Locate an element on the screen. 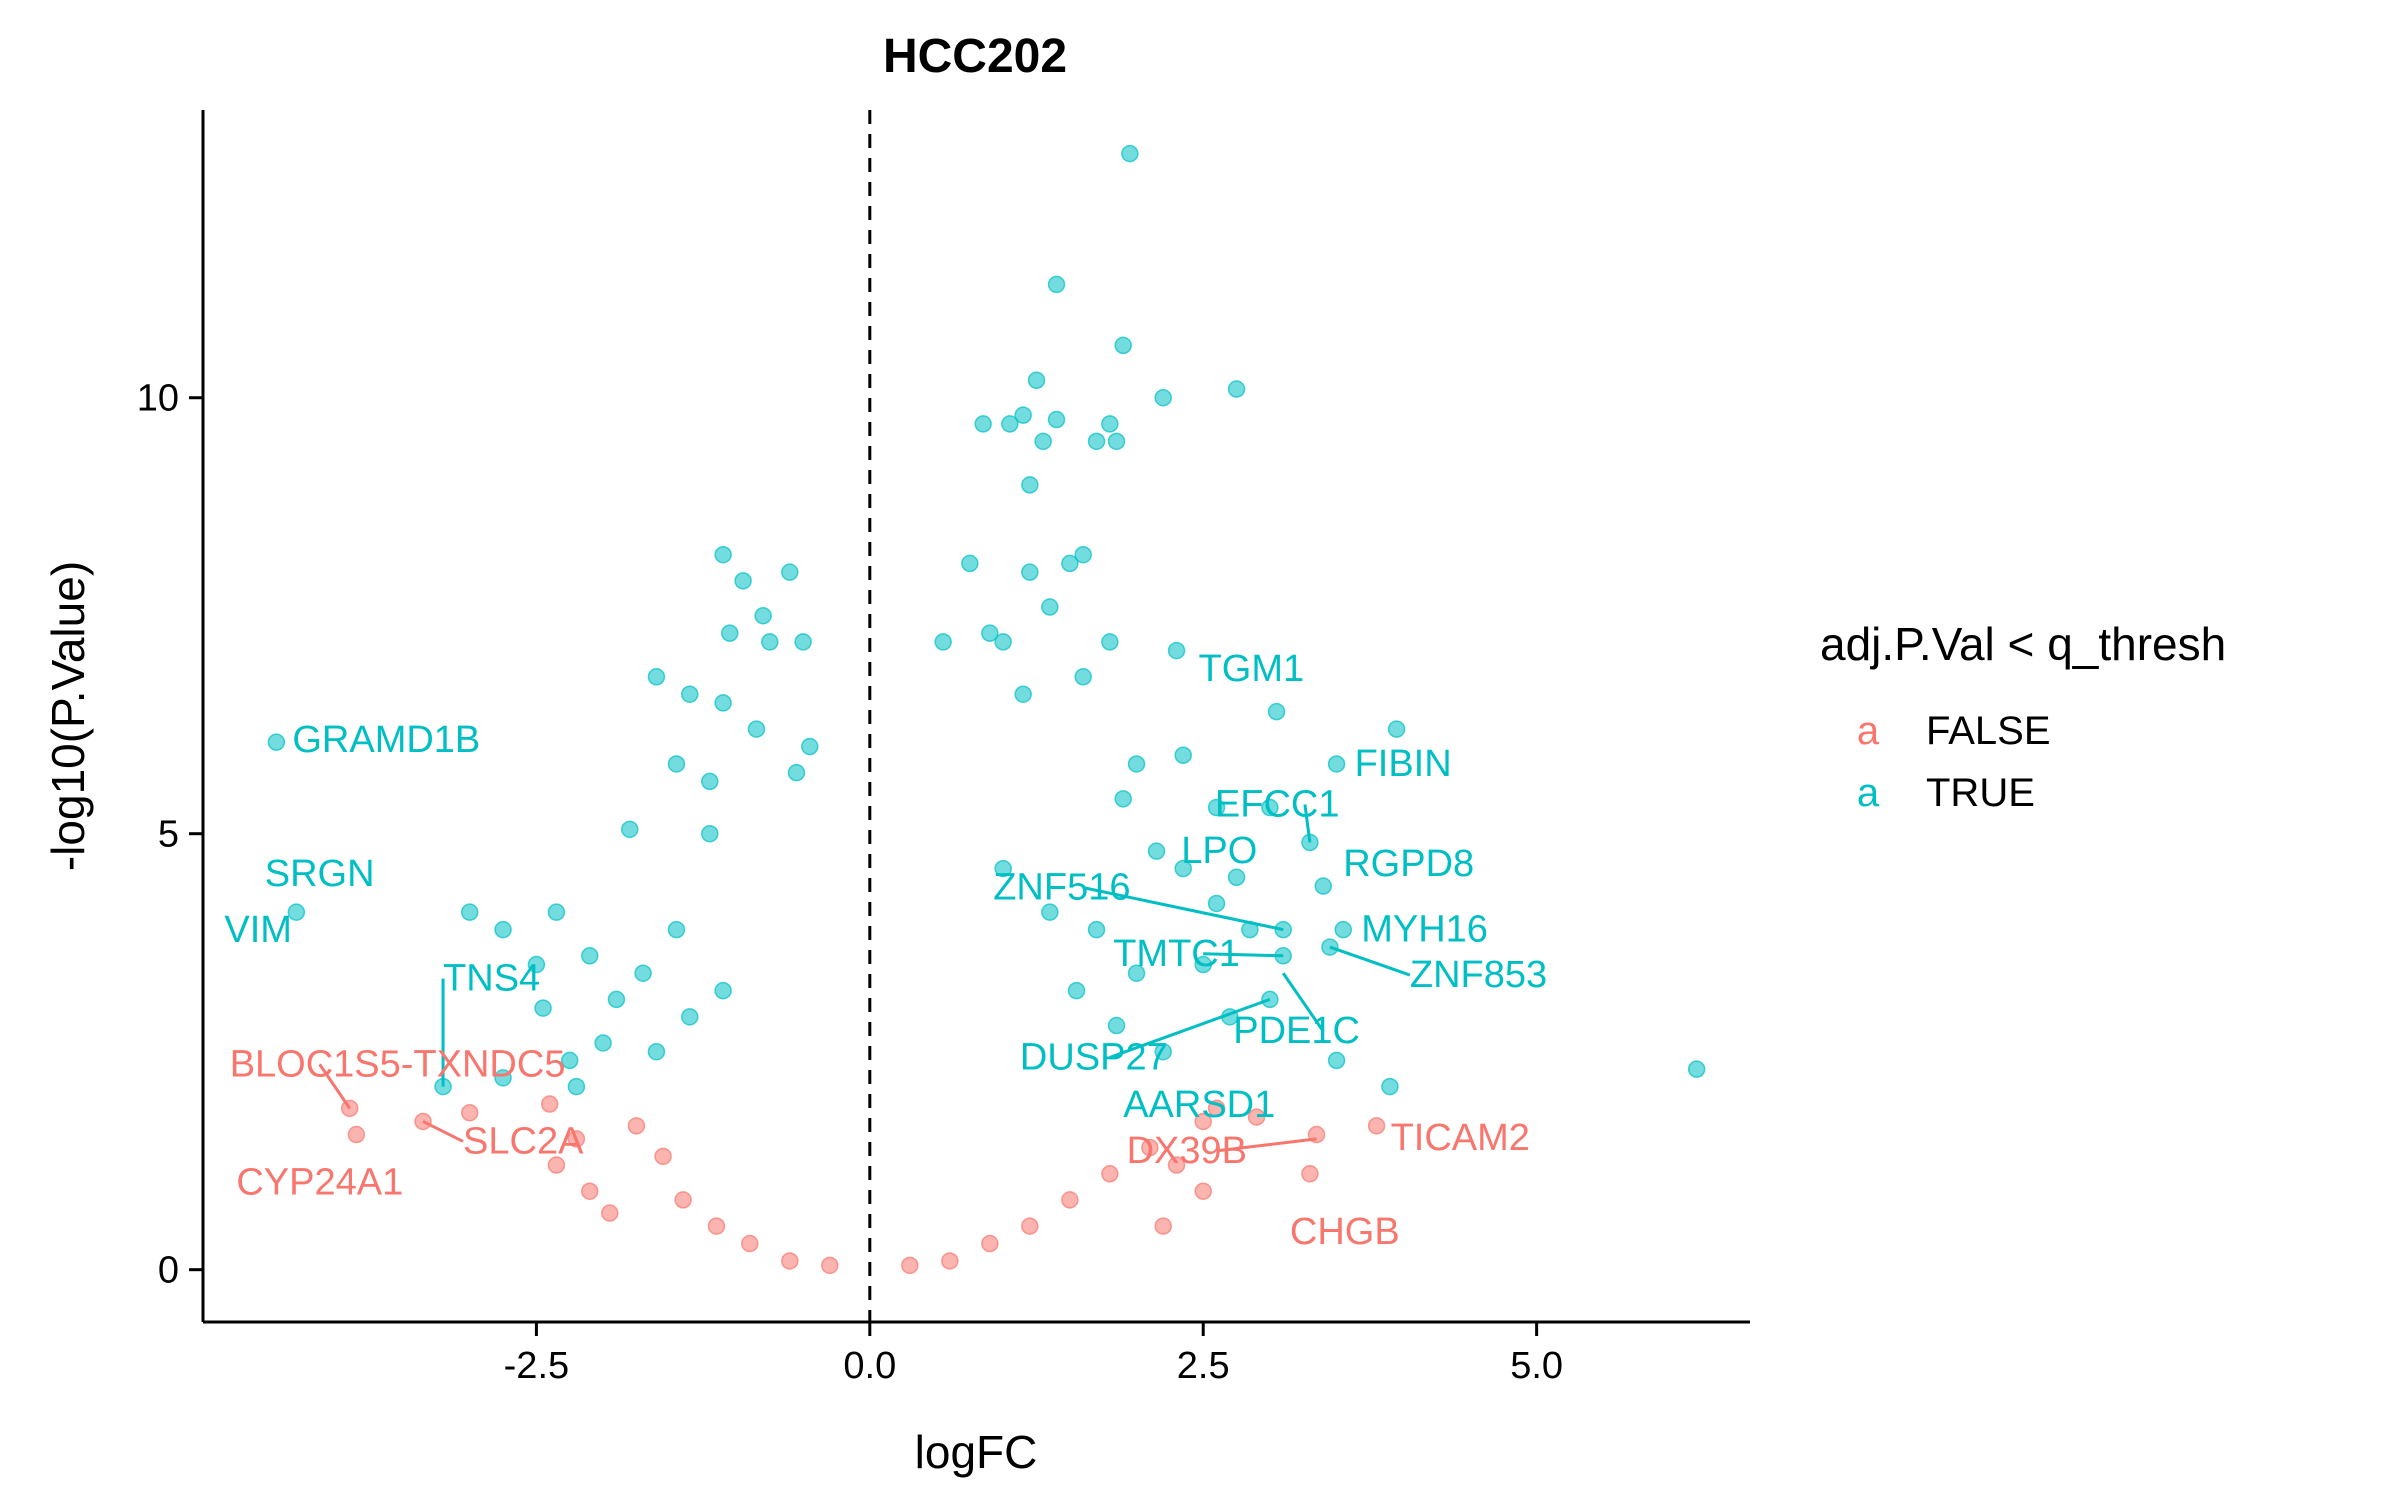 The image size is (2400, 1500). gene-label: CHGB is located at coordinates (1345, 1232).